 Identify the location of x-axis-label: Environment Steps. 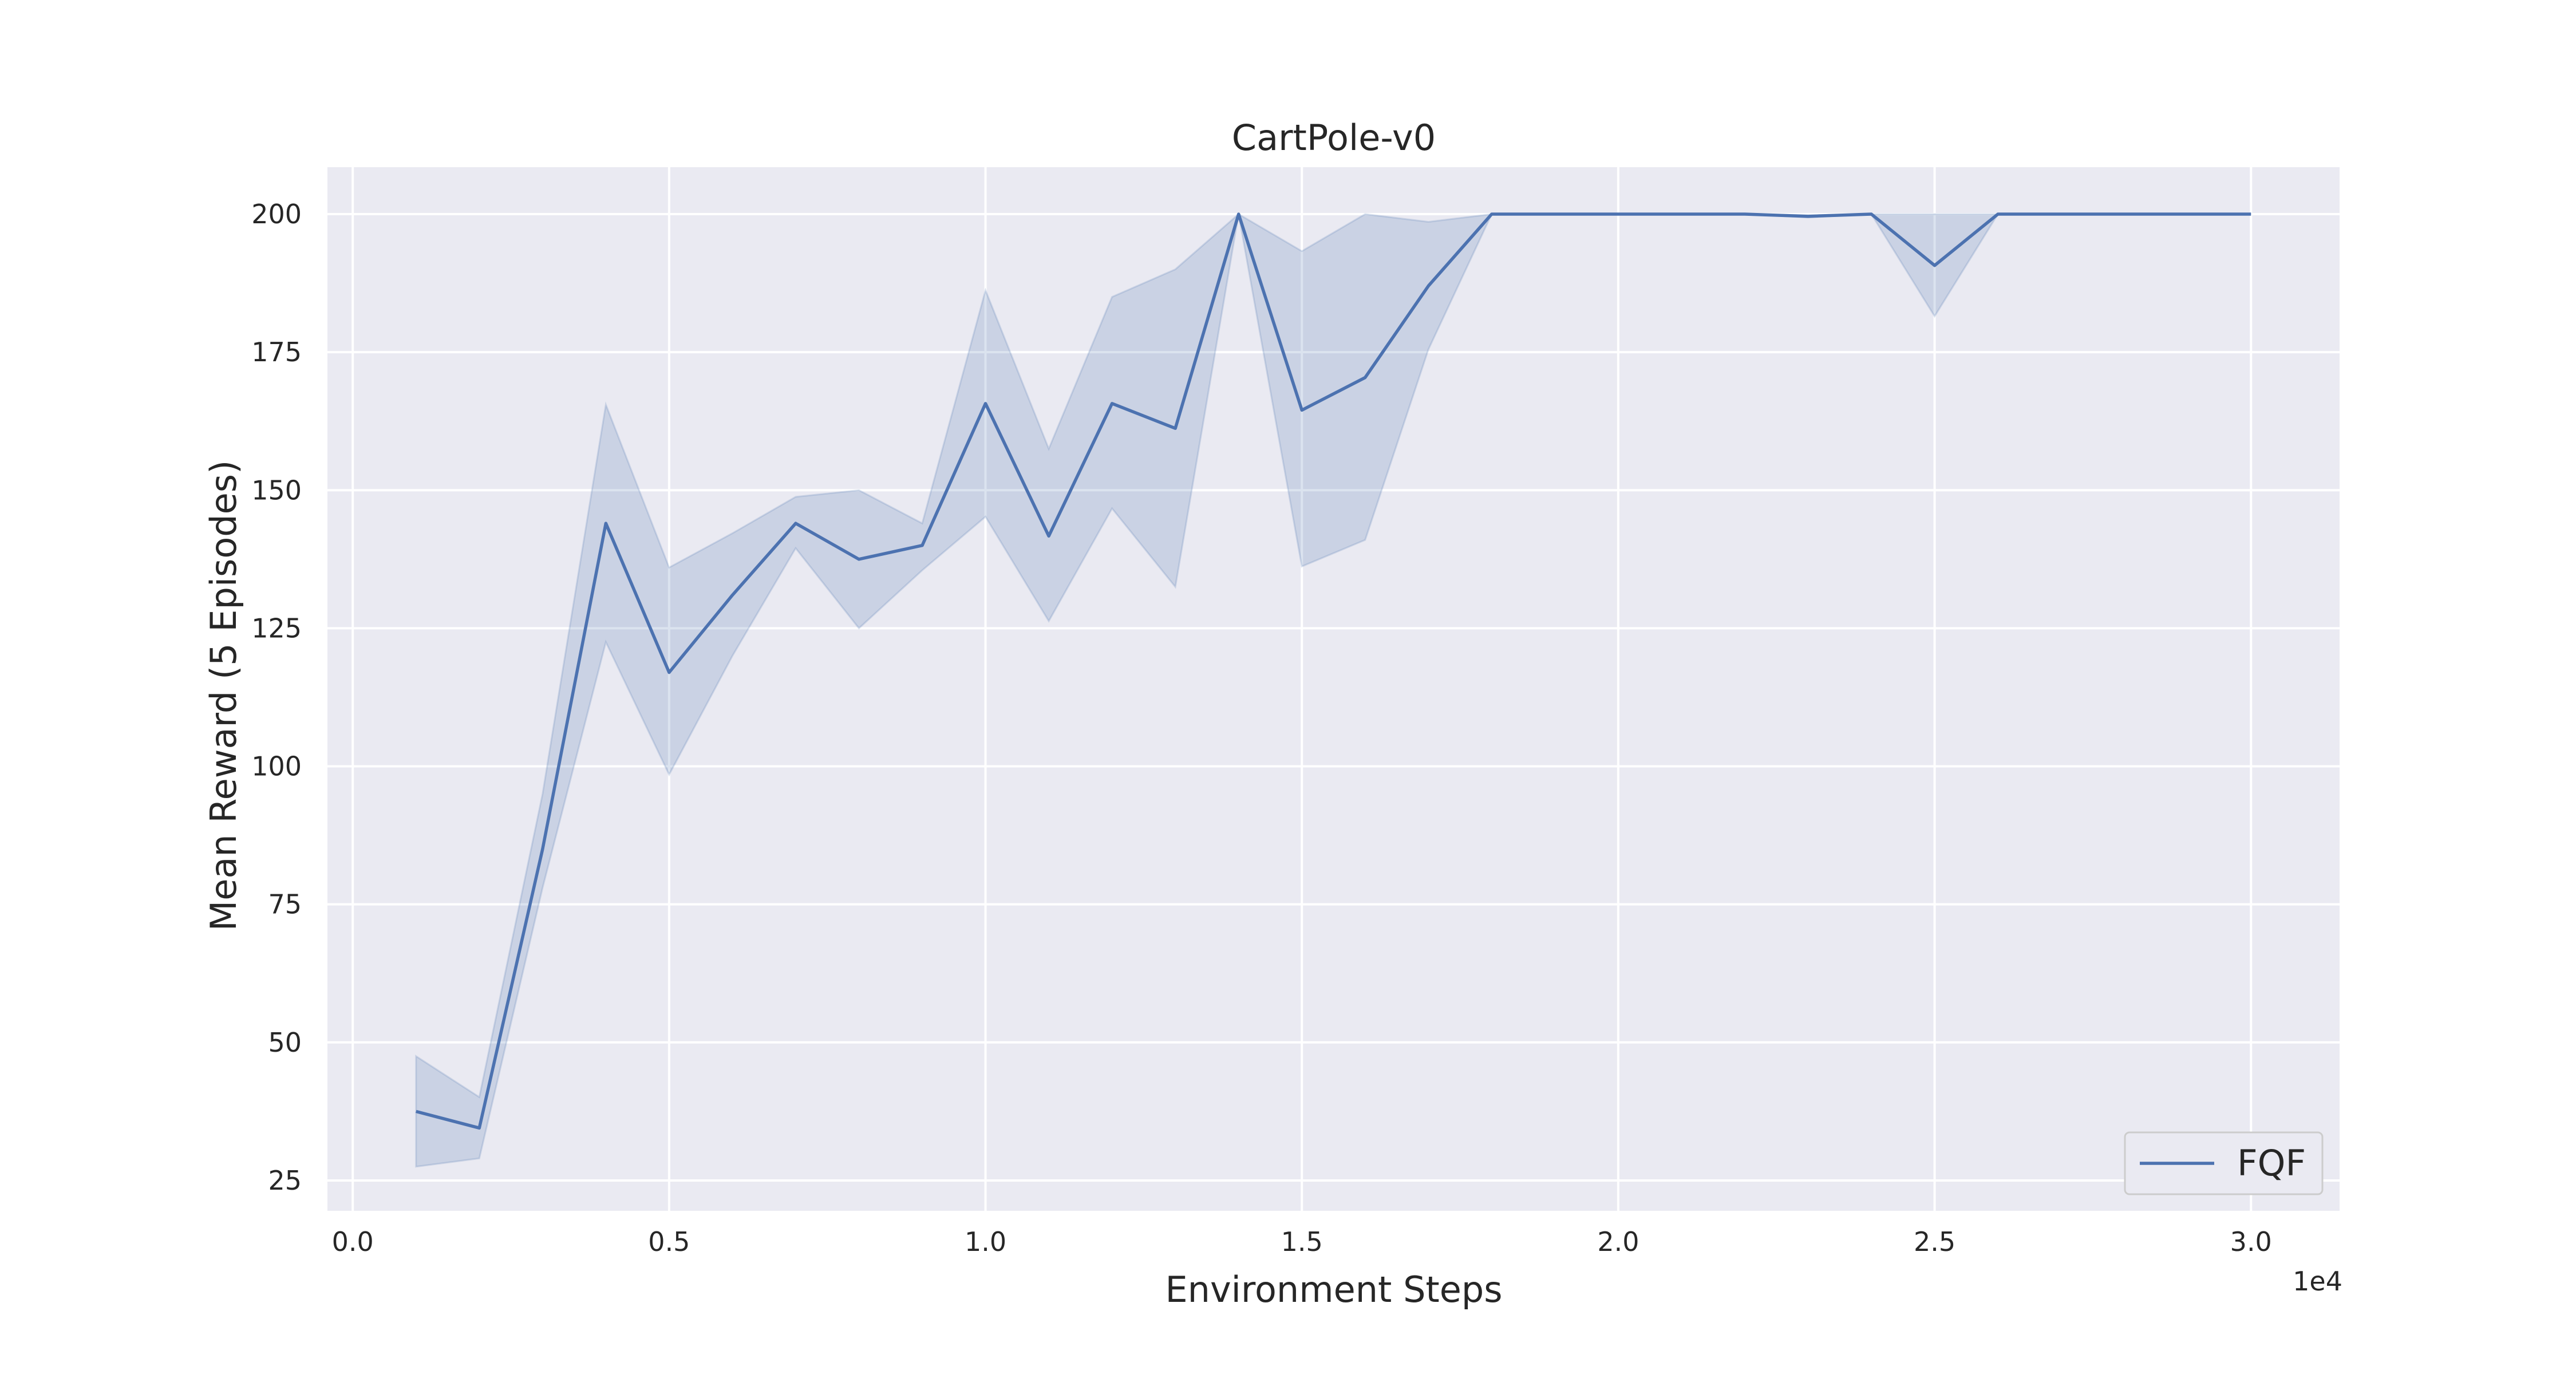
(1333, 1289).